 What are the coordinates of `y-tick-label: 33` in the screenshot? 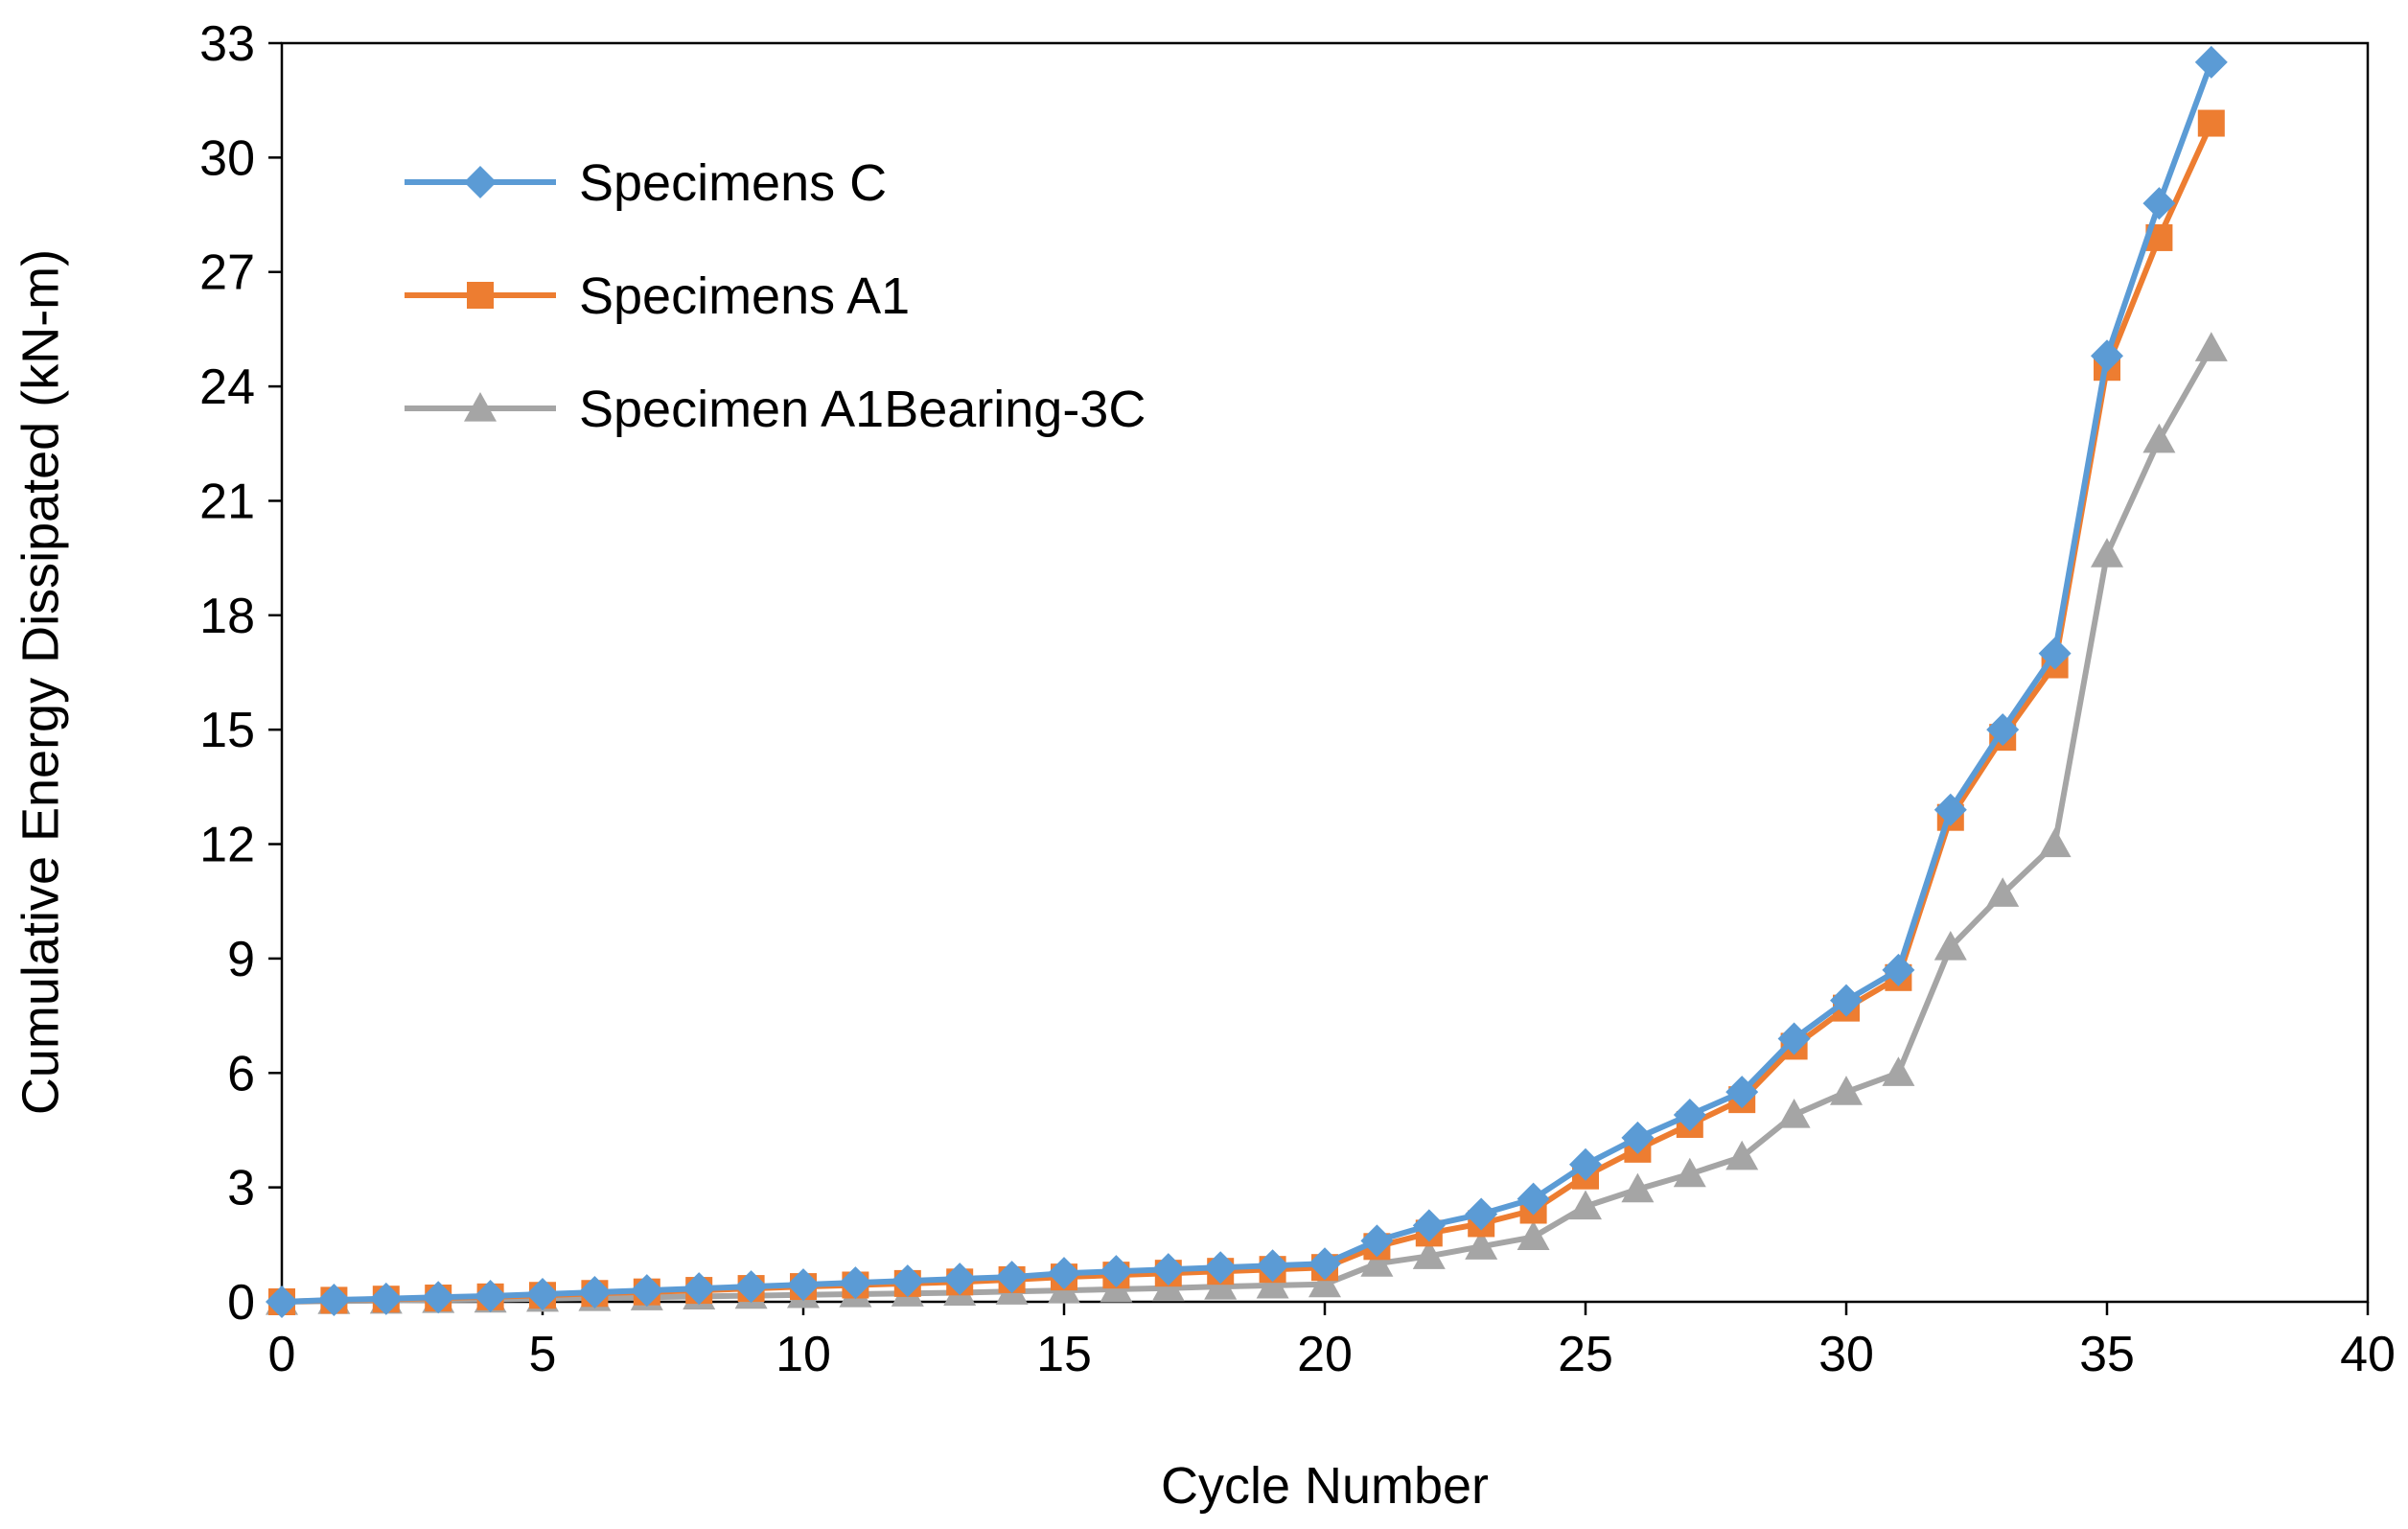 It's located at (227, 44).